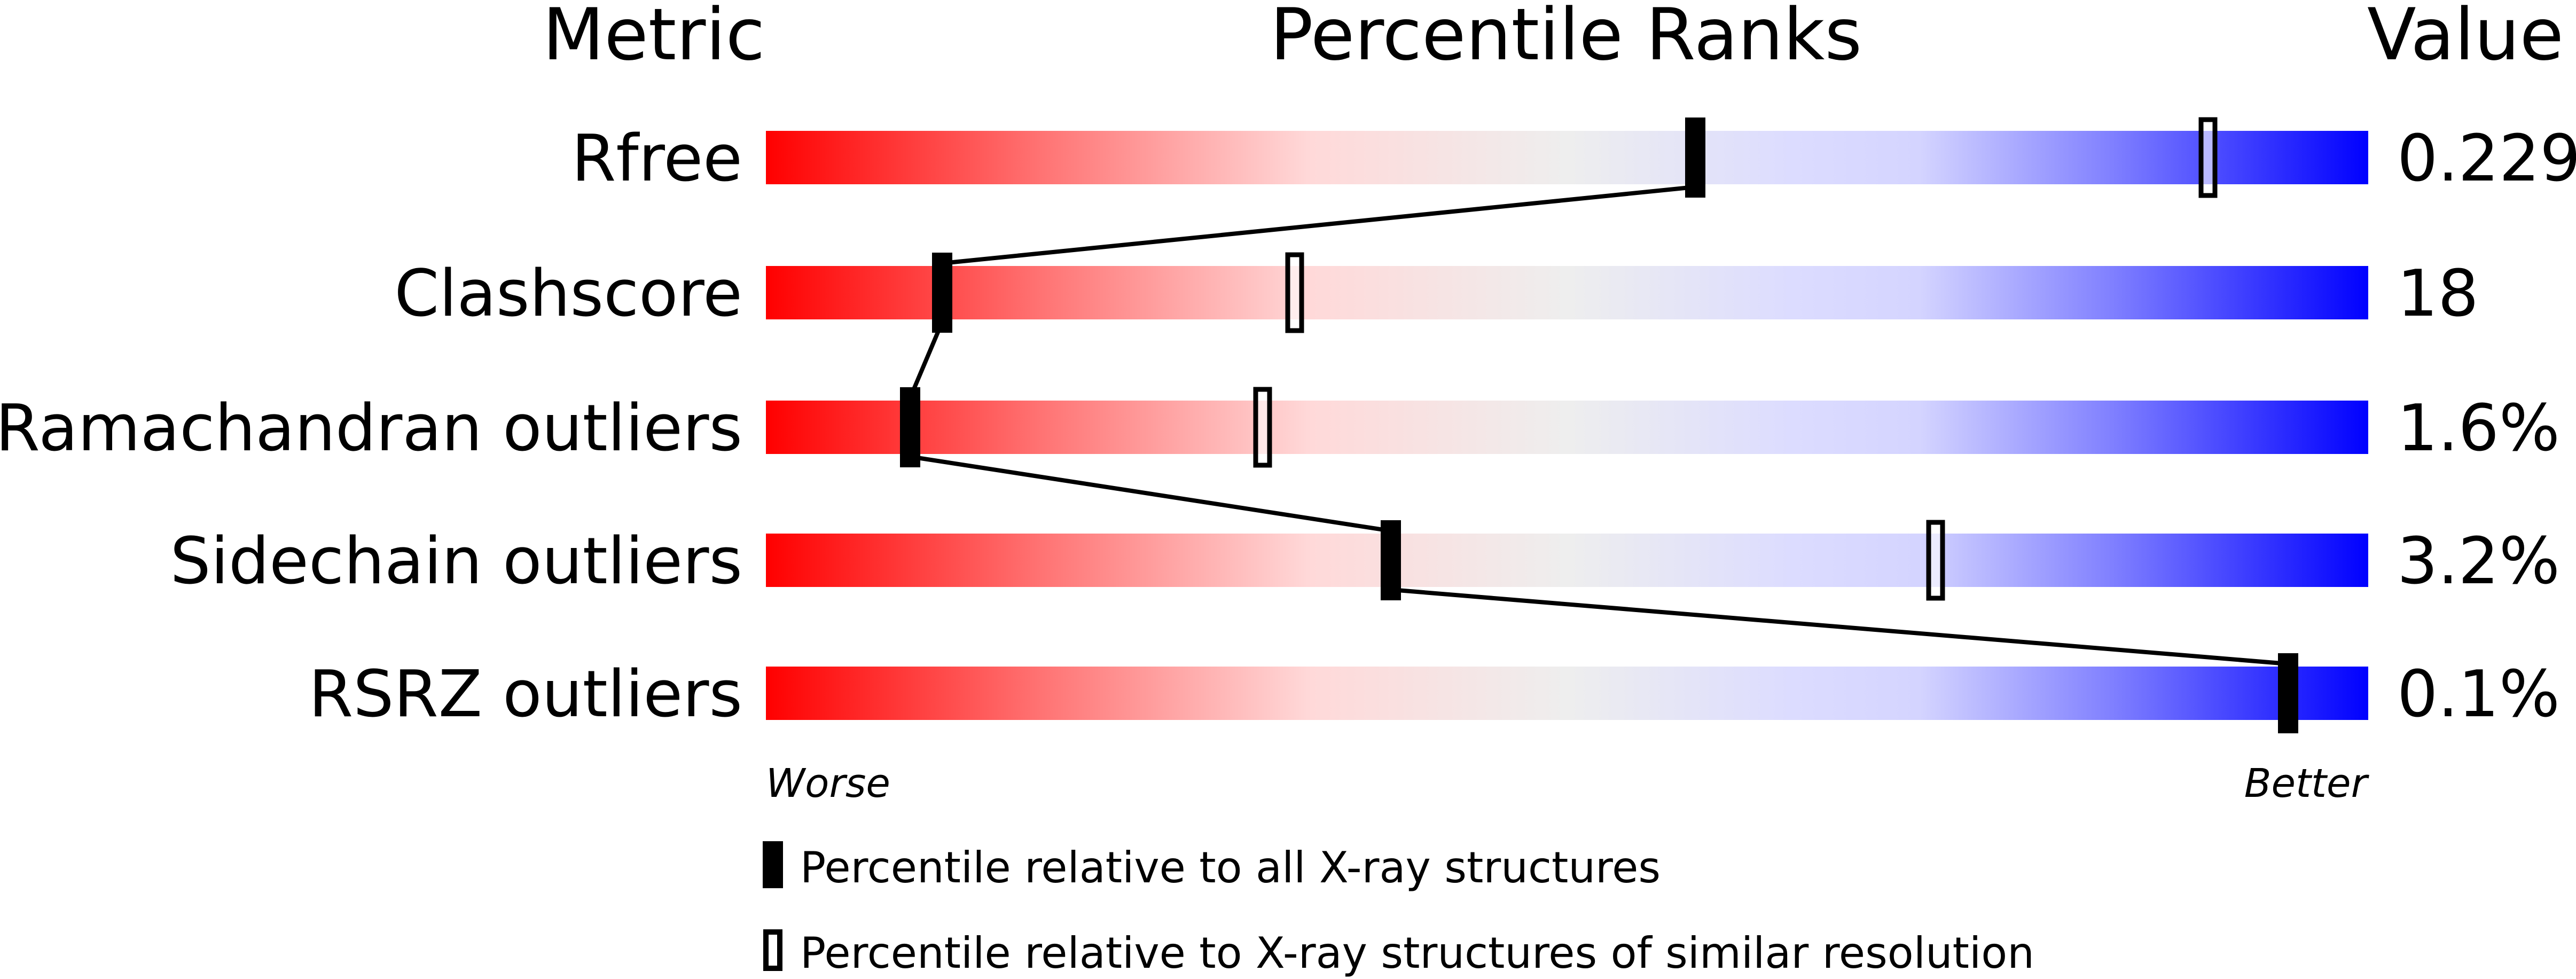  I want to click on metric-label: Sidechain outliers, so click(456, 561).